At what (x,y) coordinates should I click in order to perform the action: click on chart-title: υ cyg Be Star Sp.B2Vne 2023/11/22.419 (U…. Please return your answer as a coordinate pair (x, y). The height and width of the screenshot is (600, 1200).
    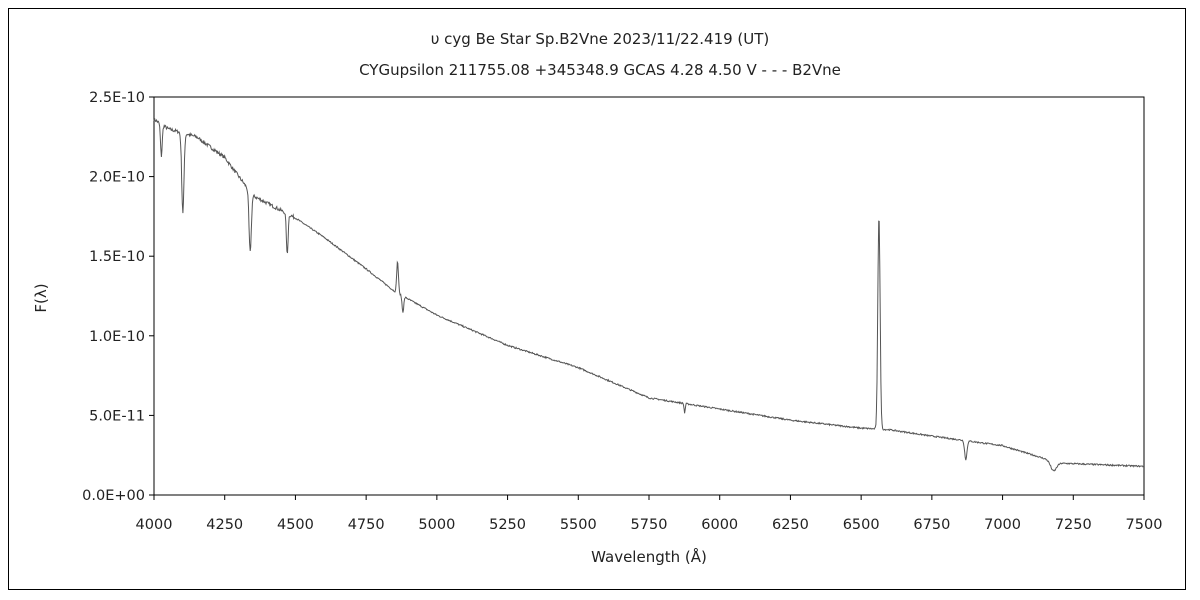
    Looking at the image, I should click on (600, 39).